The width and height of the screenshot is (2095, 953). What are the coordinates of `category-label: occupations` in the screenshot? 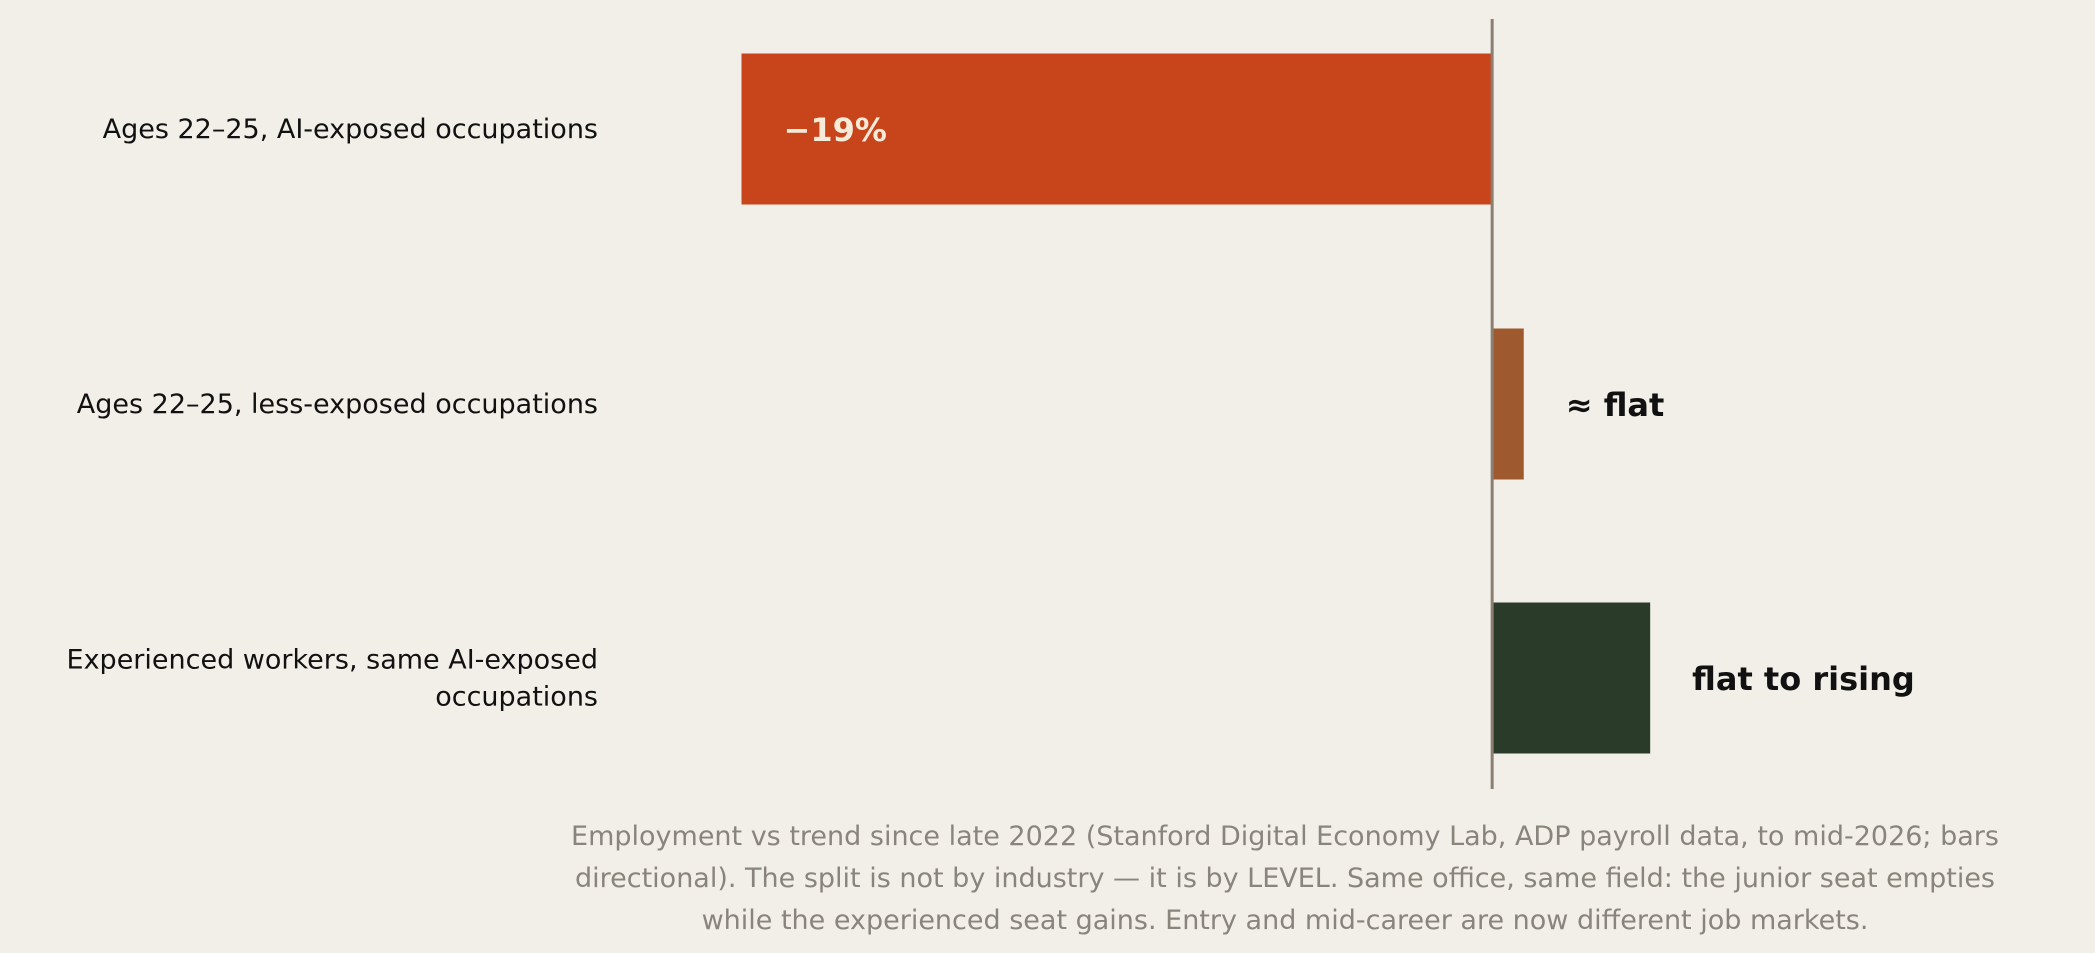 It's located at (516, 697).